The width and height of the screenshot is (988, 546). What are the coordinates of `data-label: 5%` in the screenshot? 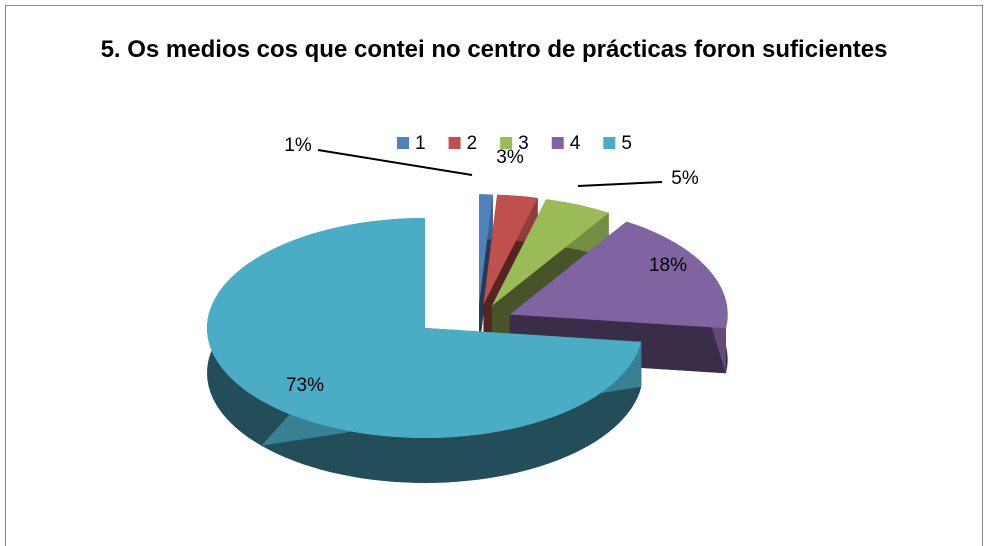 It's located at (685, 178).